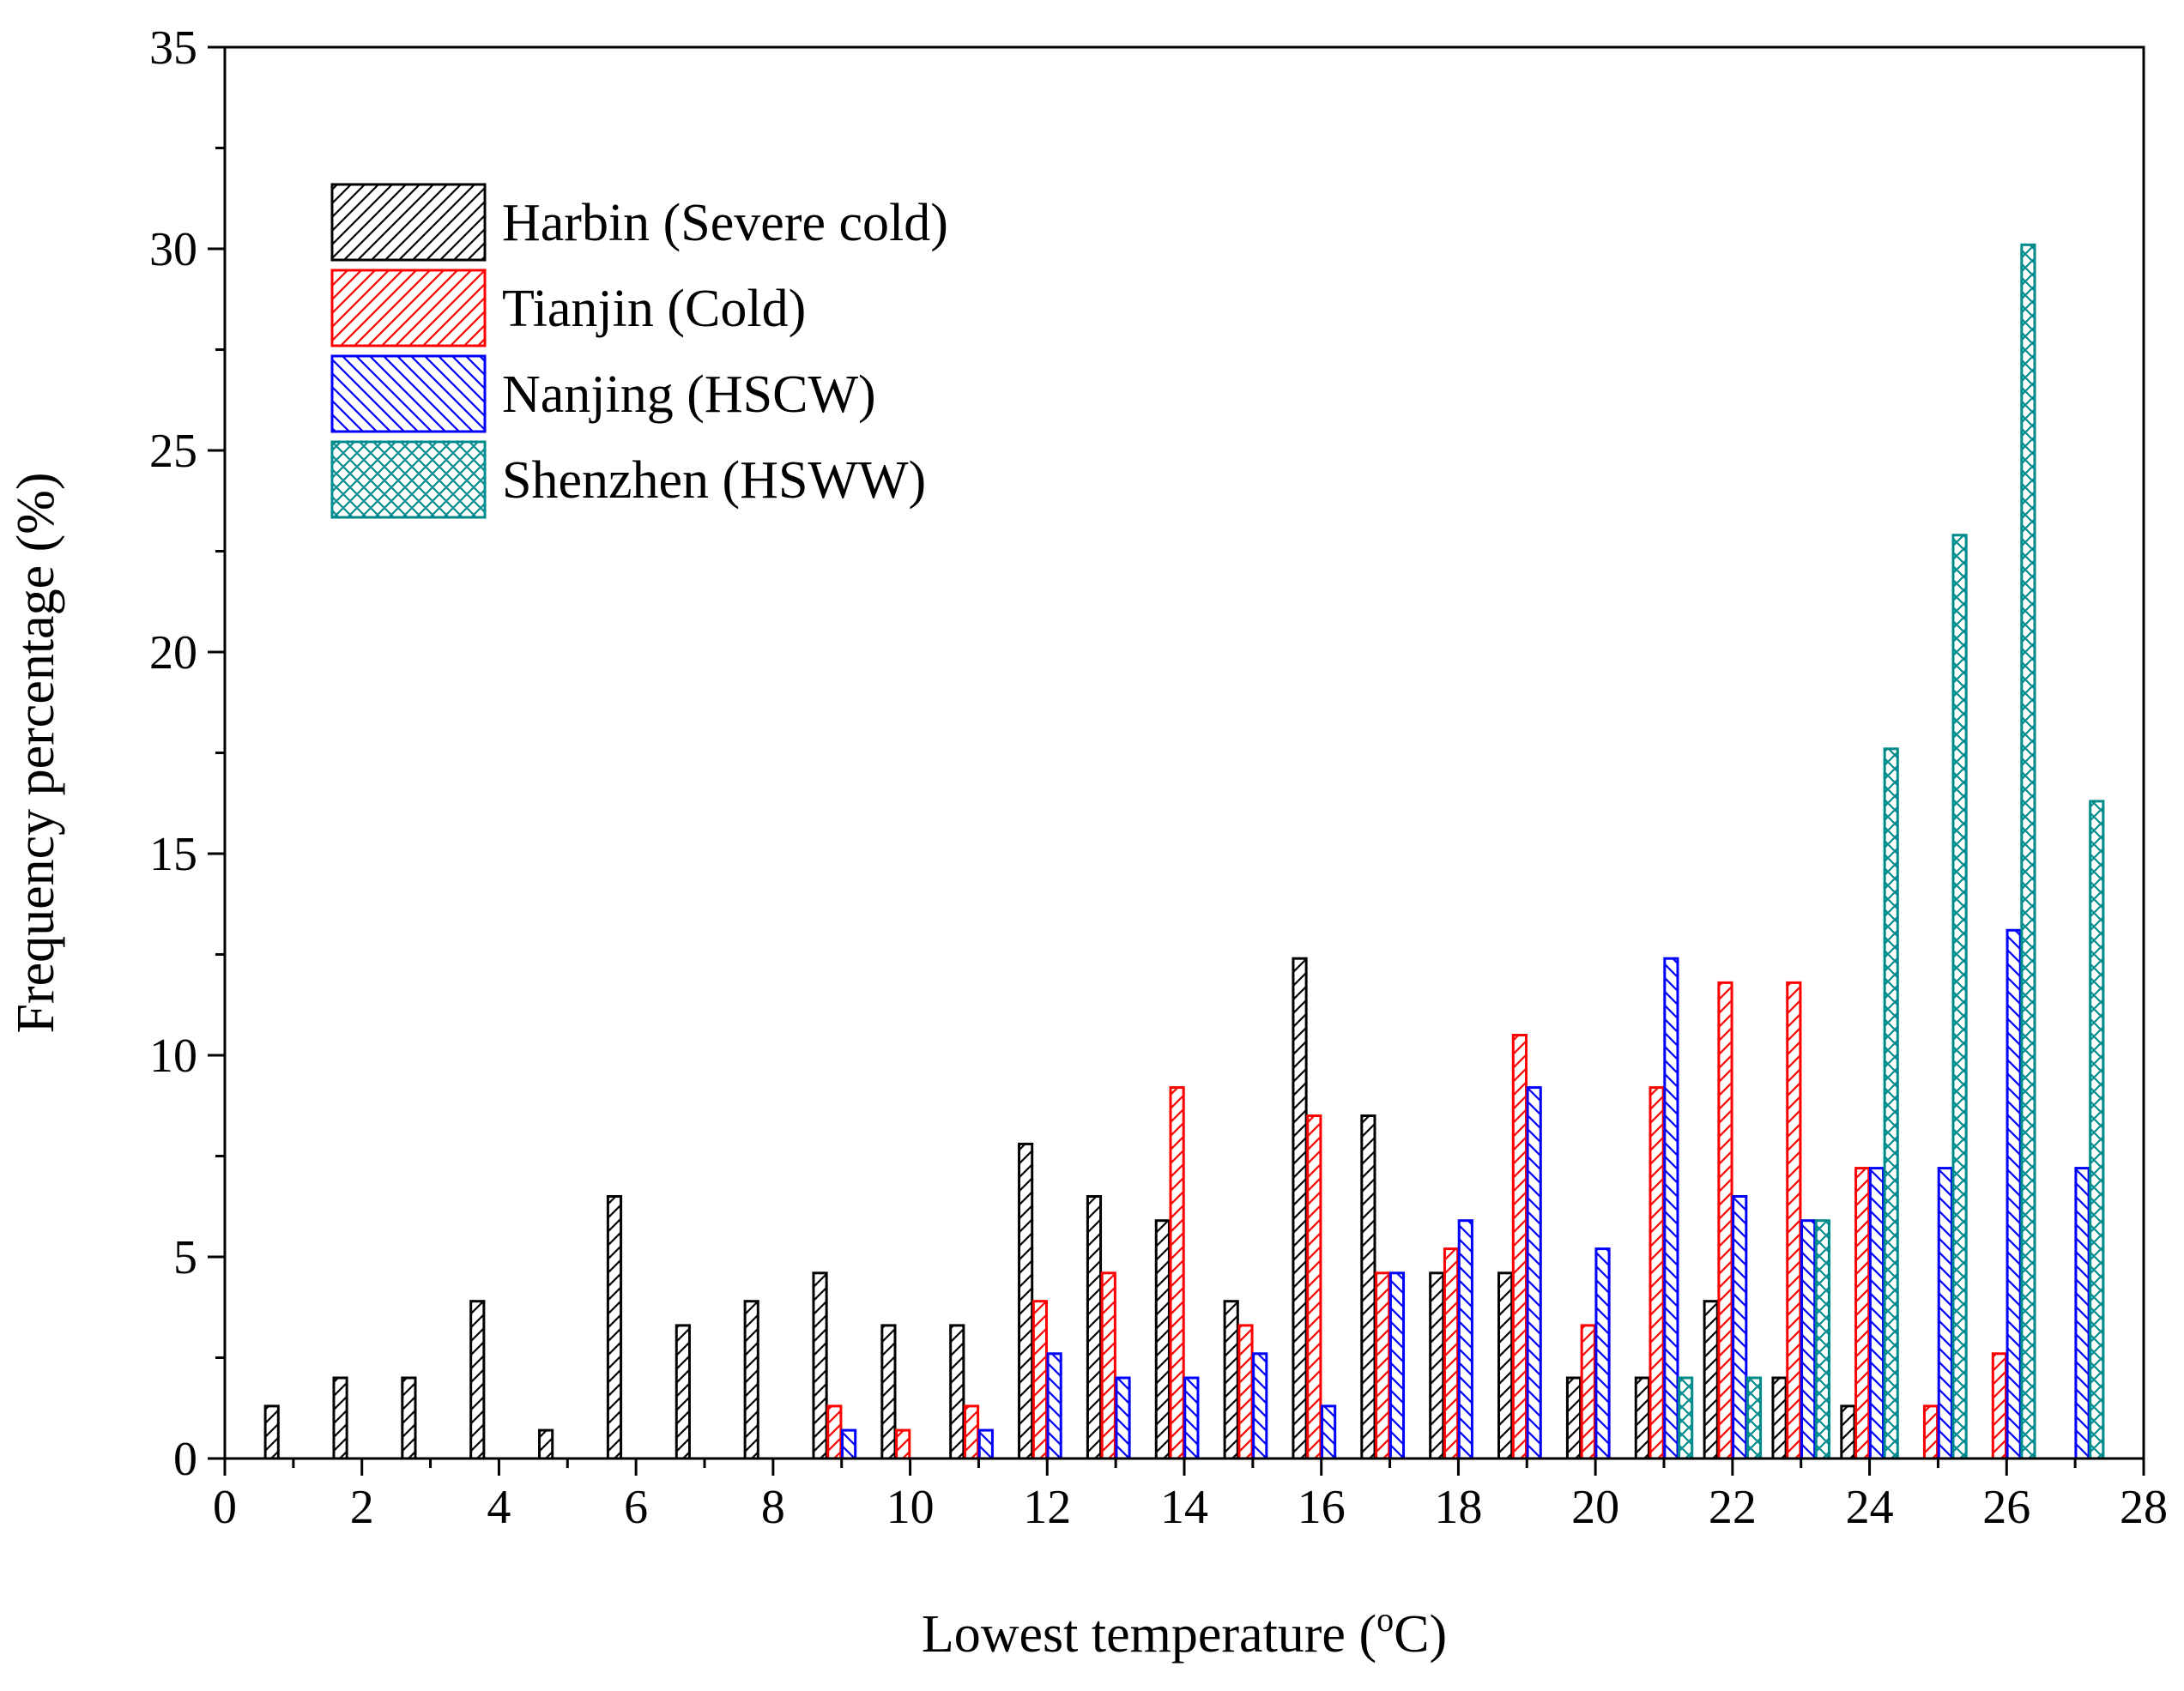  I want to click on x-tick-label: 24, so click(1870, 1508).